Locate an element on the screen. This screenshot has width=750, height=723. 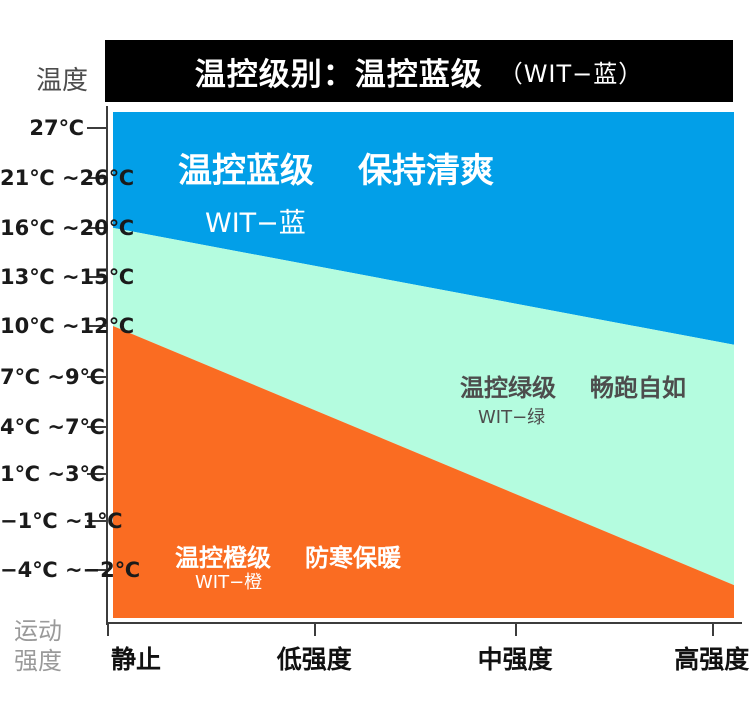
y-axis-title: 温度 is located at coordinates (62, 81).